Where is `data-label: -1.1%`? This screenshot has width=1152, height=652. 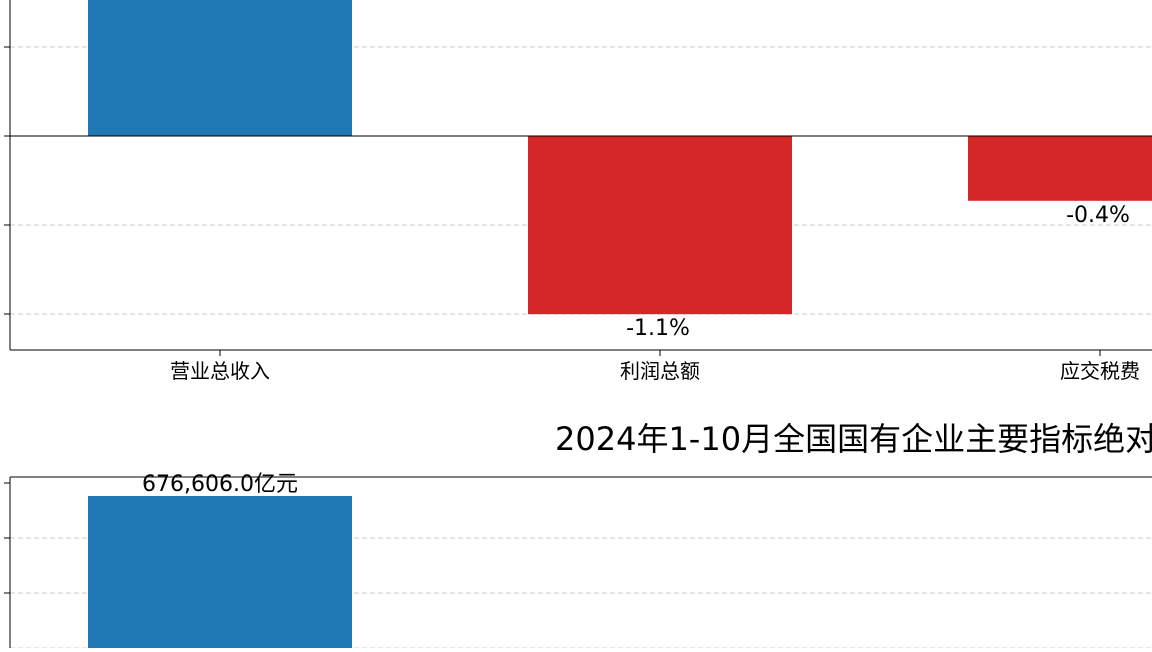 data-label: -1.1% is located at coordinates (658, 328).